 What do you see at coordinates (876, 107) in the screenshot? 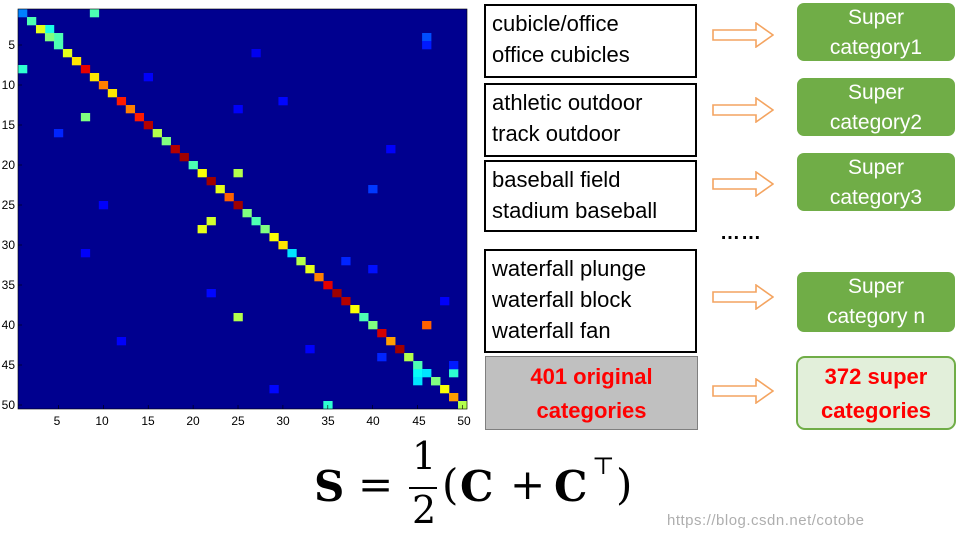
I see `super-category-2: Super category2` at bounding box center [876, 107].